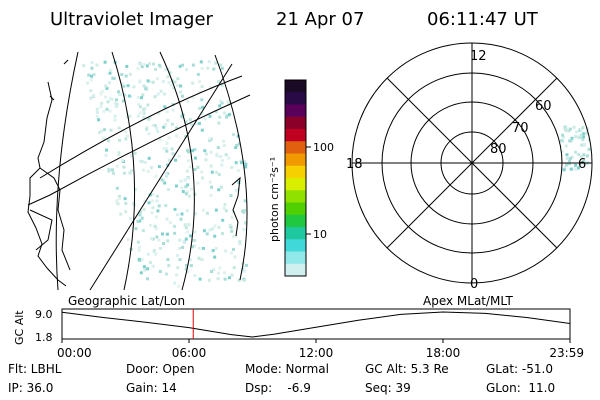 The height and width of the screenshot is (400, 600). I want to click on status-glon: GLon: 11.0, so click(521, 388).